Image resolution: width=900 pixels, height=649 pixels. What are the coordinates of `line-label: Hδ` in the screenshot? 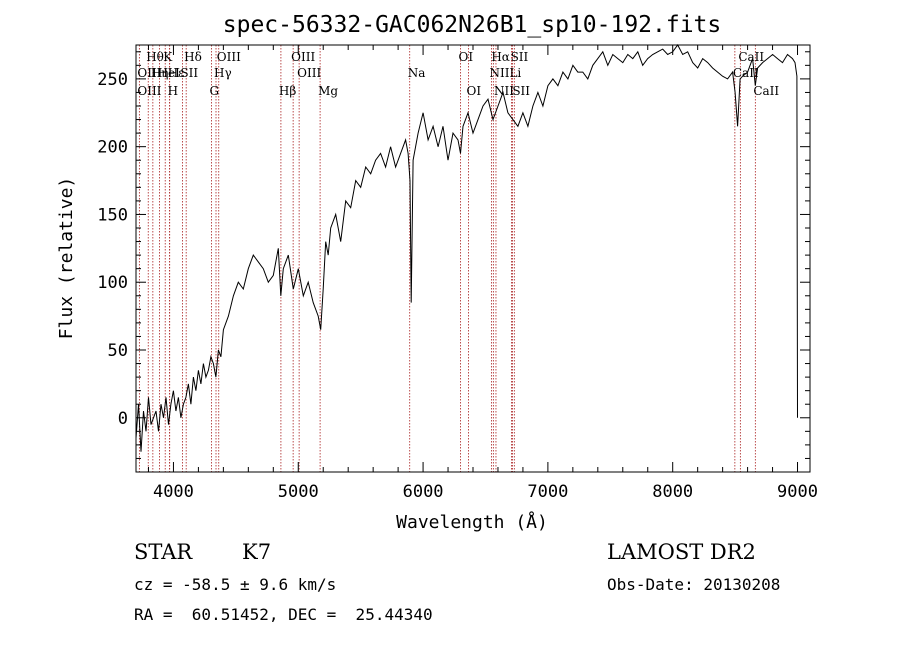 It's located at (193, 57).